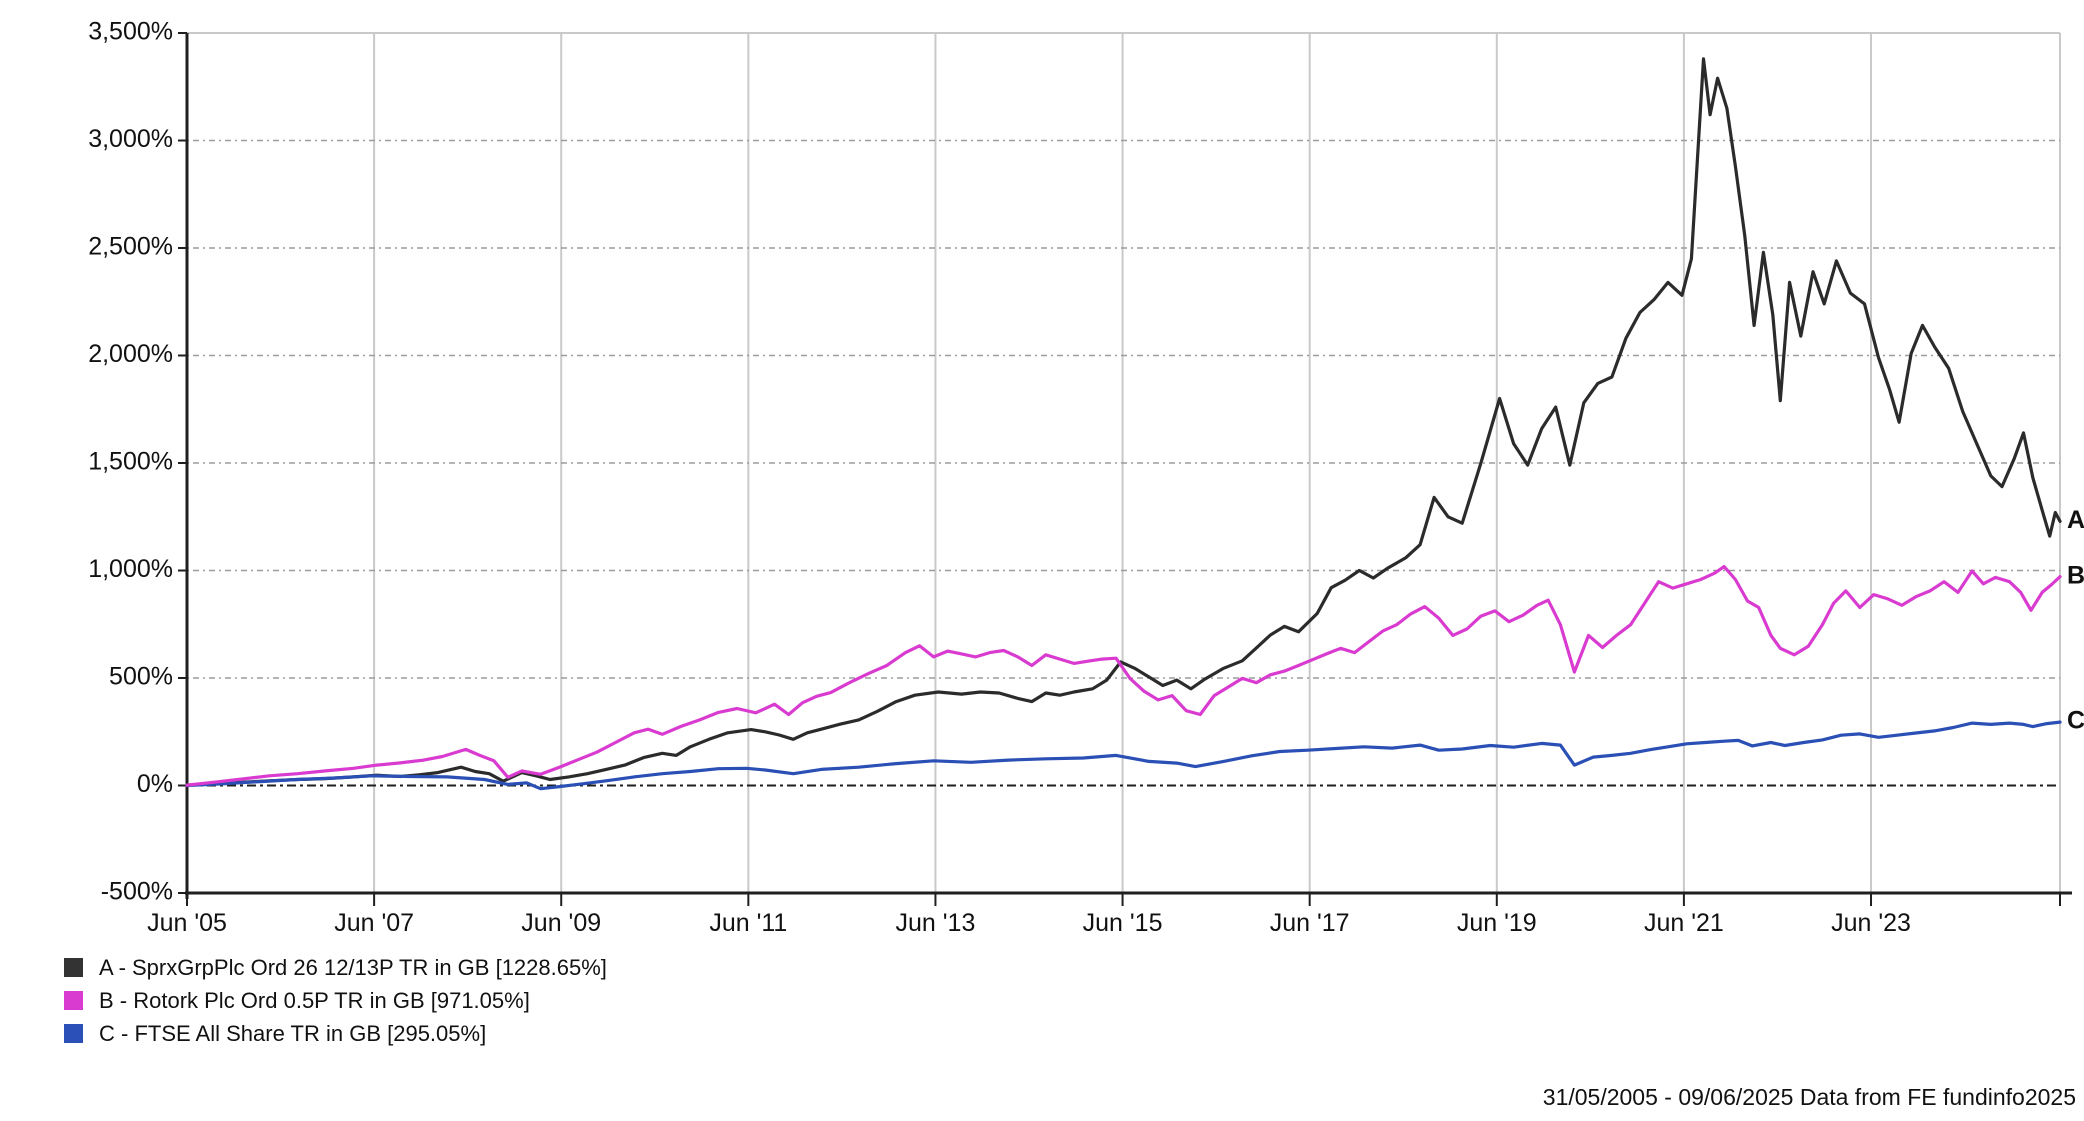 The image size is (2084, 1121). What do you see at coordinates (73, 967) in the screenshot?
I see `legend-swatch-A` at bounding box center [73, 967].